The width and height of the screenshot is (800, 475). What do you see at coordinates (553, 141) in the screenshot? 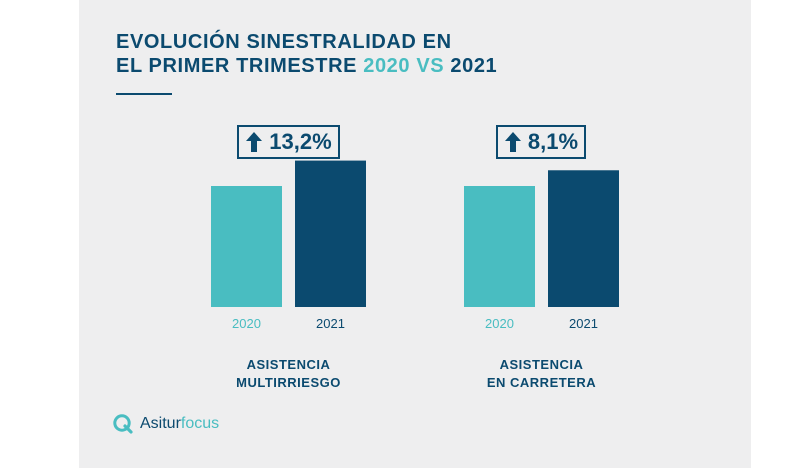
I see `carretera-change-value: 8,1%` at bounding box center [553, 141].